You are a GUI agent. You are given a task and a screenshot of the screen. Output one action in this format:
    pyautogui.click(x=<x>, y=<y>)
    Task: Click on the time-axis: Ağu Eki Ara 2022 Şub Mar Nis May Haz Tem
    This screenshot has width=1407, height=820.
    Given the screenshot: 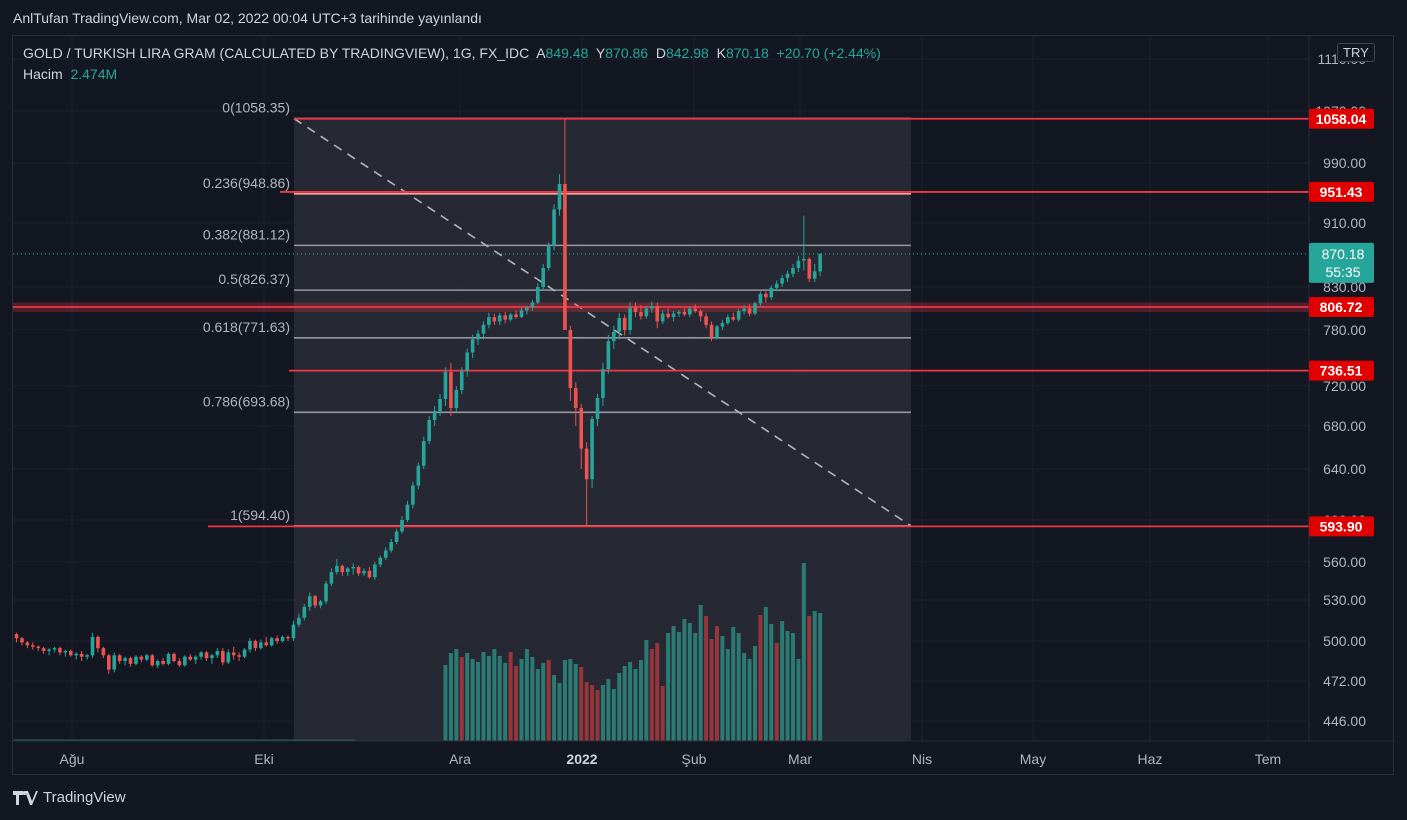 What is the action you would take?
    pyautogui.click(x=703, y=753)
    